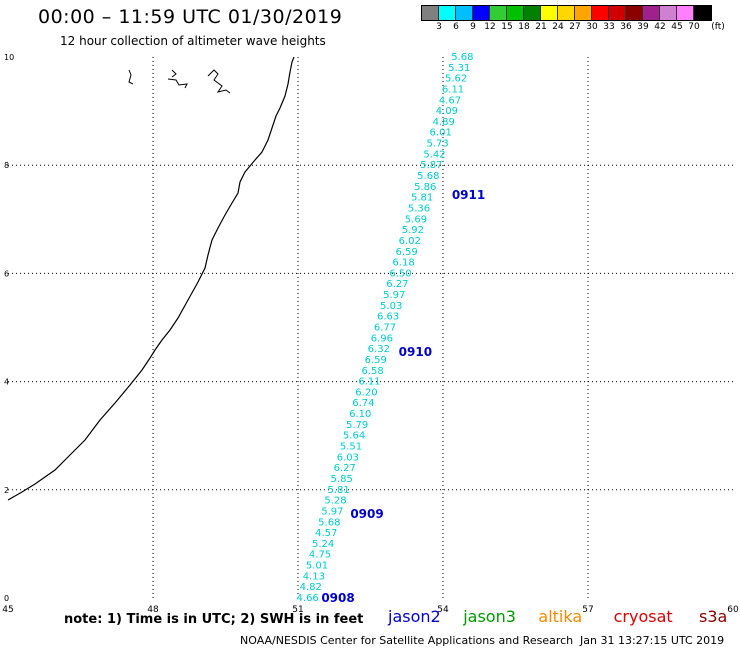 The image size is (740, 650). What do you see at coordinates (400, 273) in the screenshot?
I see `swh-value: 6.50` at bounding box center [400, 273].